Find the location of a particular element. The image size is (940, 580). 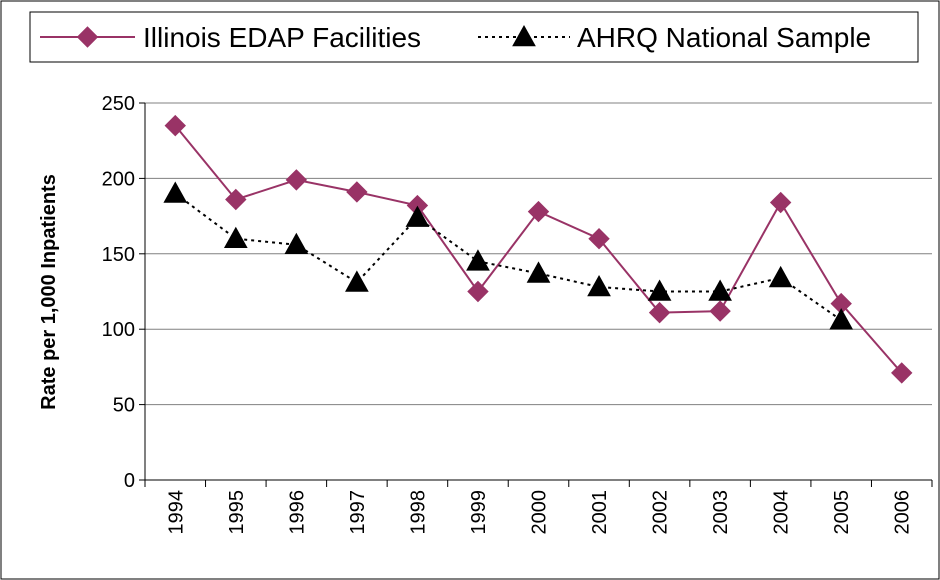

y-tick-label: 100 is located at coordinates (118, 330).